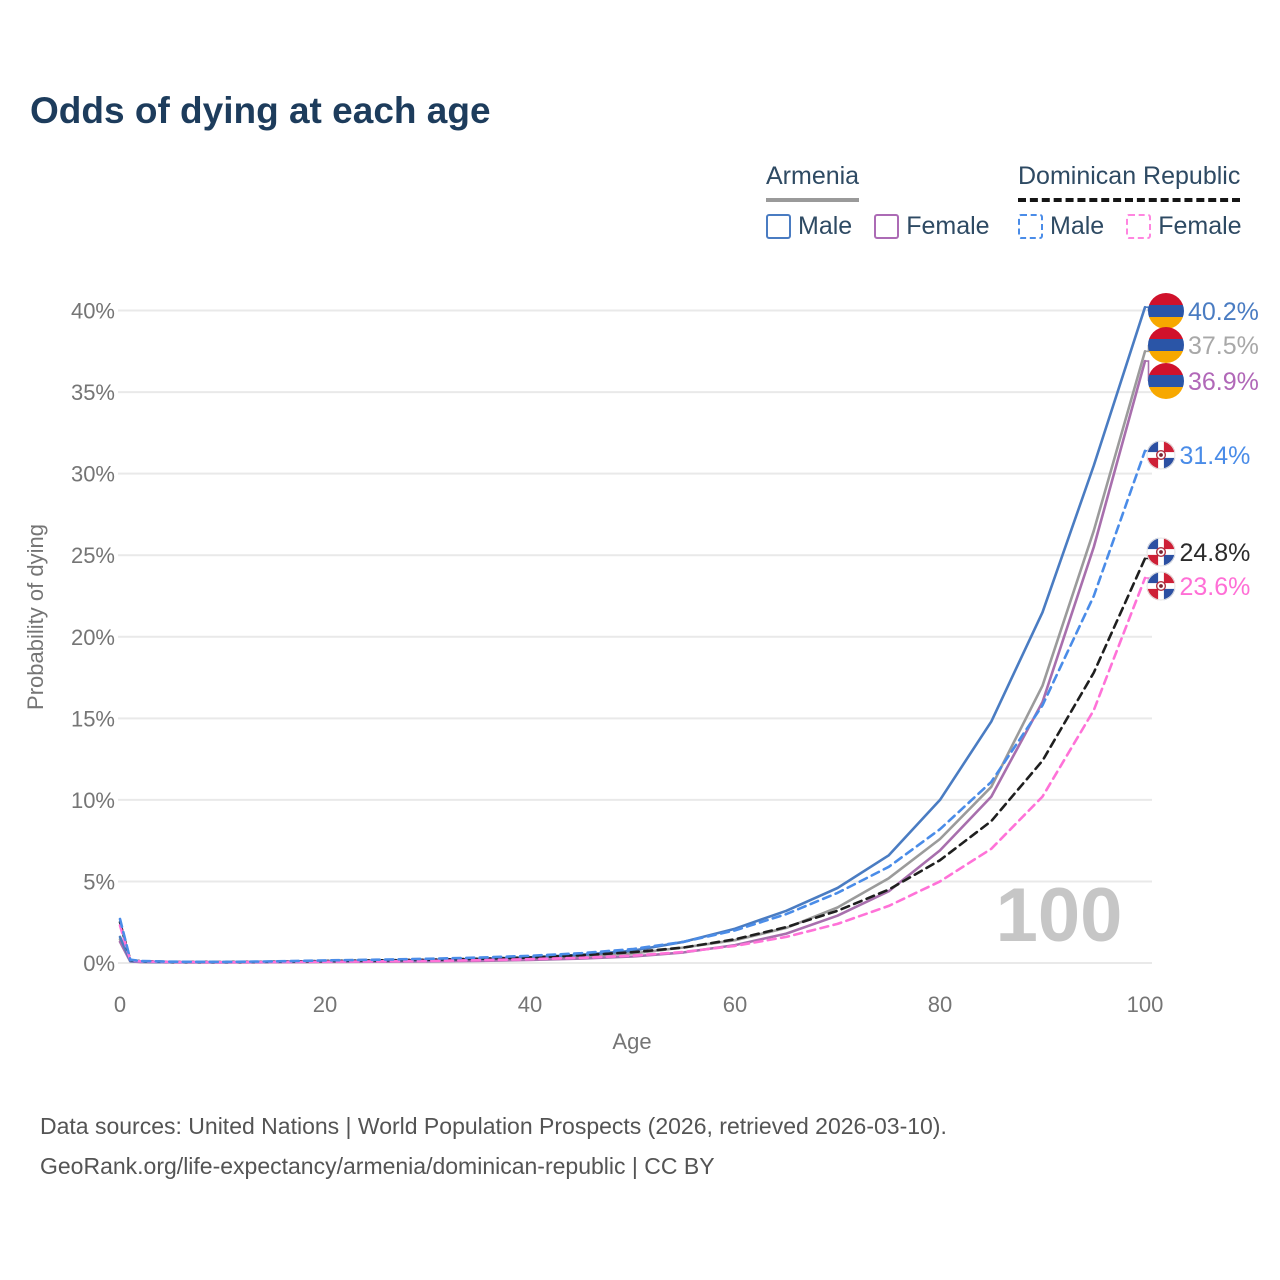 The width and height of the screenshot is (1280, 1280). What do you see at coordinates (1129, 182) in the screenshot?
I see `legend-country-dominican-republic: Dominican Republic` at bounding box center [1129, 182].